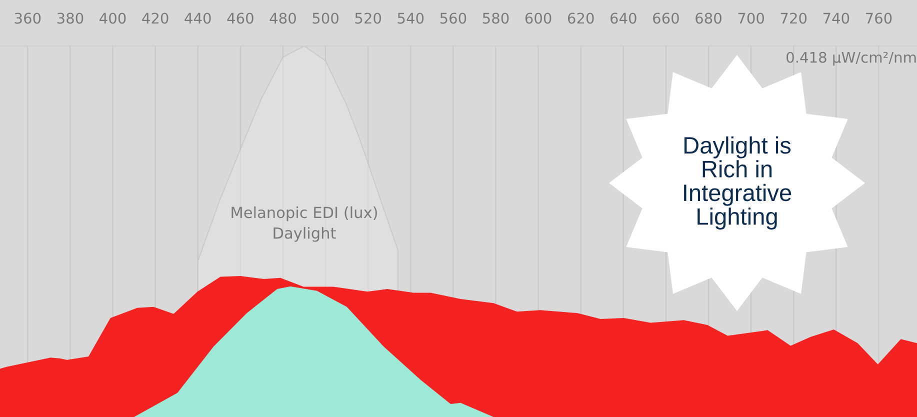 Image resolution: width=917 pixels, height=417 pixels. What do you see at coordinates (738, 183) in the screenshot?
I see `annotation: Daylight is Rich in Integrative Lighting` at bounding box center [738, 183].